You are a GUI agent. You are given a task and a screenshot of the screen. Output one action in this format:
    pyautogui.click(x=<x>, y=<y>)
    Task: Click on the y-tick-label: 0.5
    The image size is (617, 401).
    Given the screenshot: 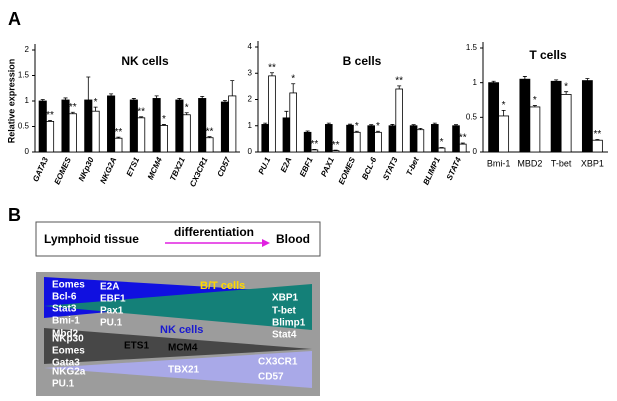 What is the action you would take?
    pyautogui.click(x=472, y=116)
    